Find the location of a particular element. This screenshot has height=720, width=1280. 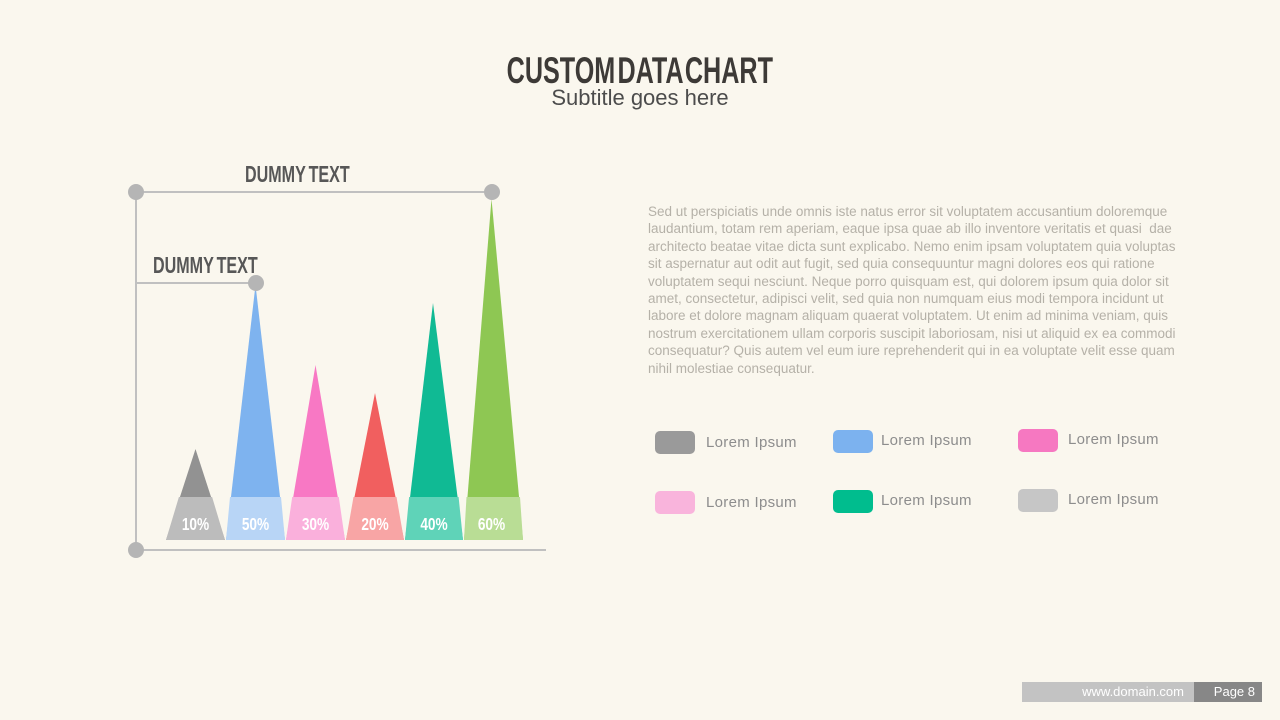

svg-text: 30% is located at coordinates (315, 524).